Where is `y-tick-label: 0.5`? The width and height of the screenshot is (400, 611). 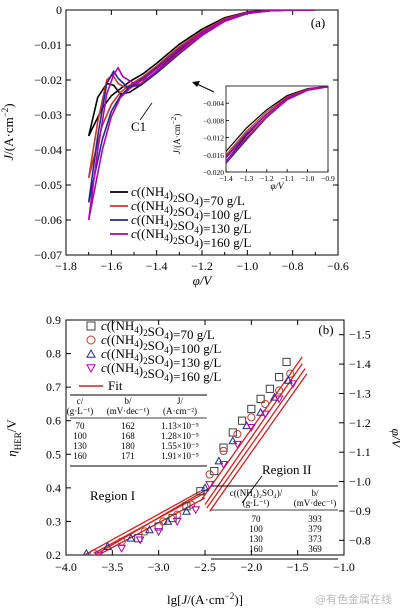
y-tick-label: 0.5 is located at coordinates (53, 454).